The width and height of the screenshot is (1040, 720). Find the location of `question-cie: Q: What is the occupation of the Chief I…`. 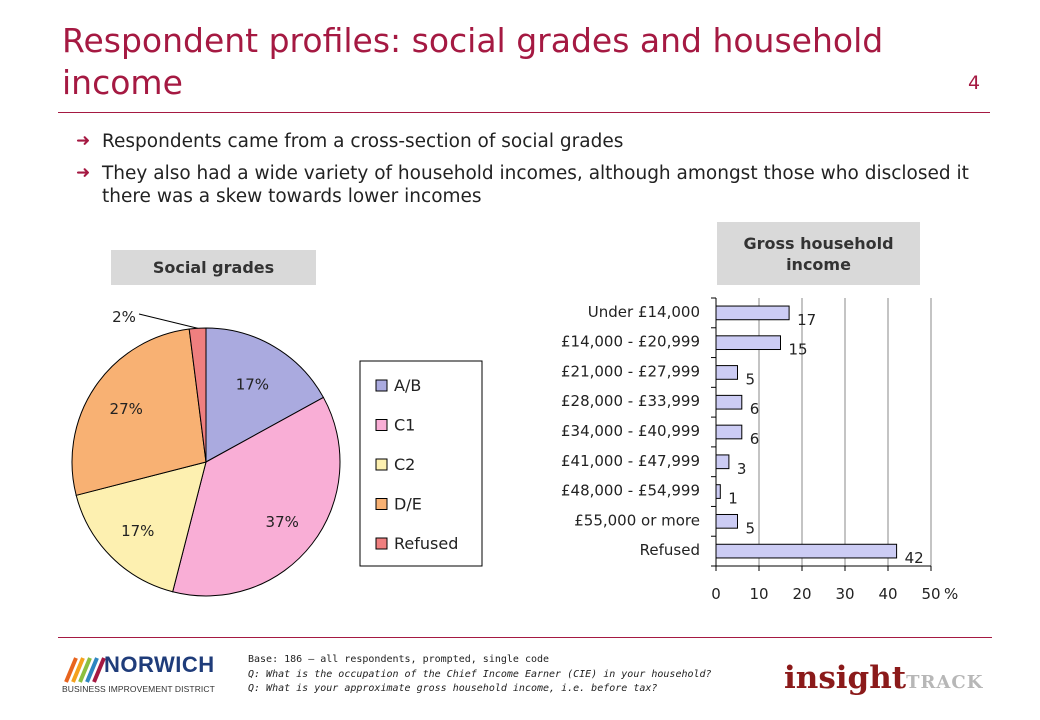

question-cie: Q: What is the occupation of the Chief I… is located at coordinates (480, 674).